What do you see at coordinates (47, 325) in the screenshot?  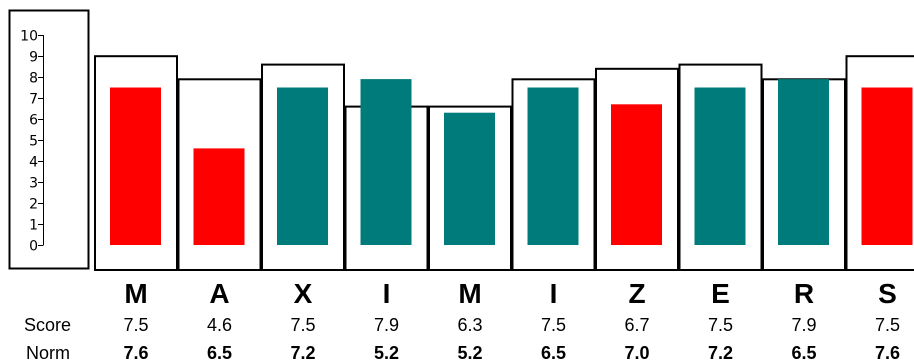 I see `score-row-label: Score` at bounding box center [47, 325].